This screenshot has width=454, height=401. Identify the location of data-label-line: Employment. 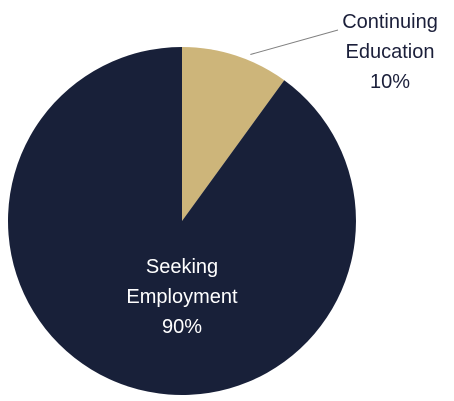
(182, 297).